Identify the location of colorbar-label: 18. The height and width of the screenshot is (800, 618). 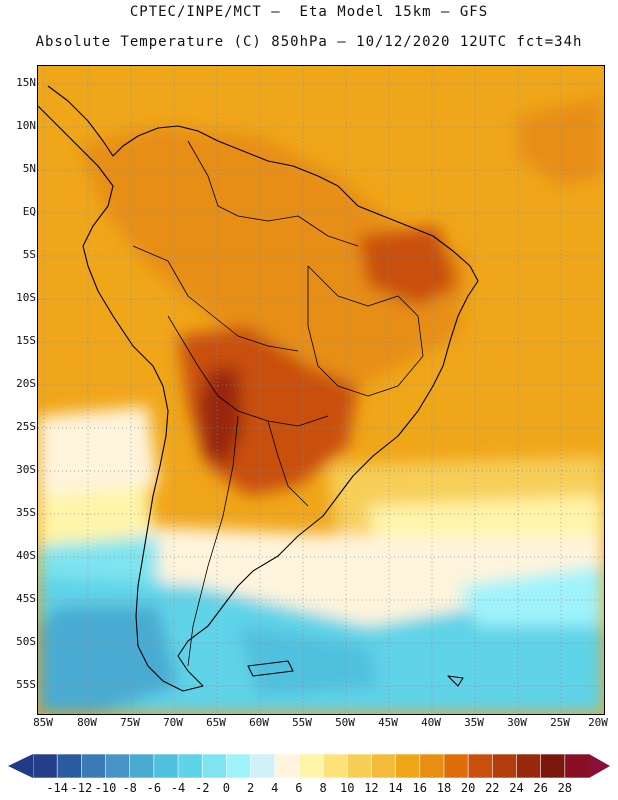
(444, 788).